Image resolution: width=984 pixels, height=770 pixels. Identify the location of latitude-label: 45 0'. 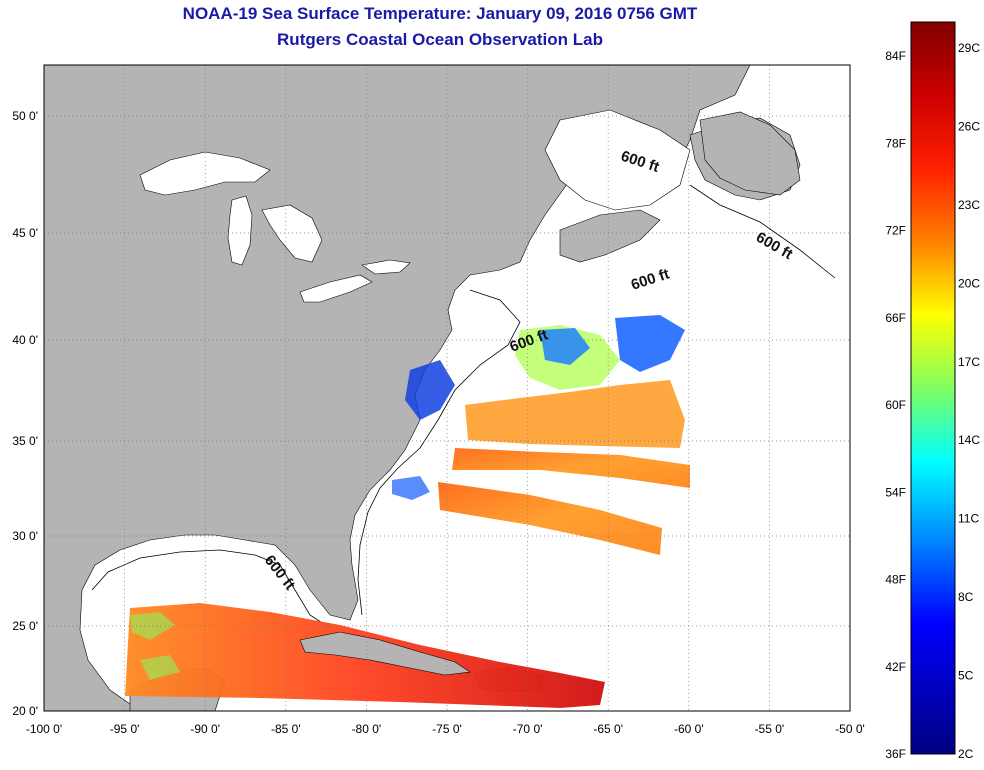
(25, 233).